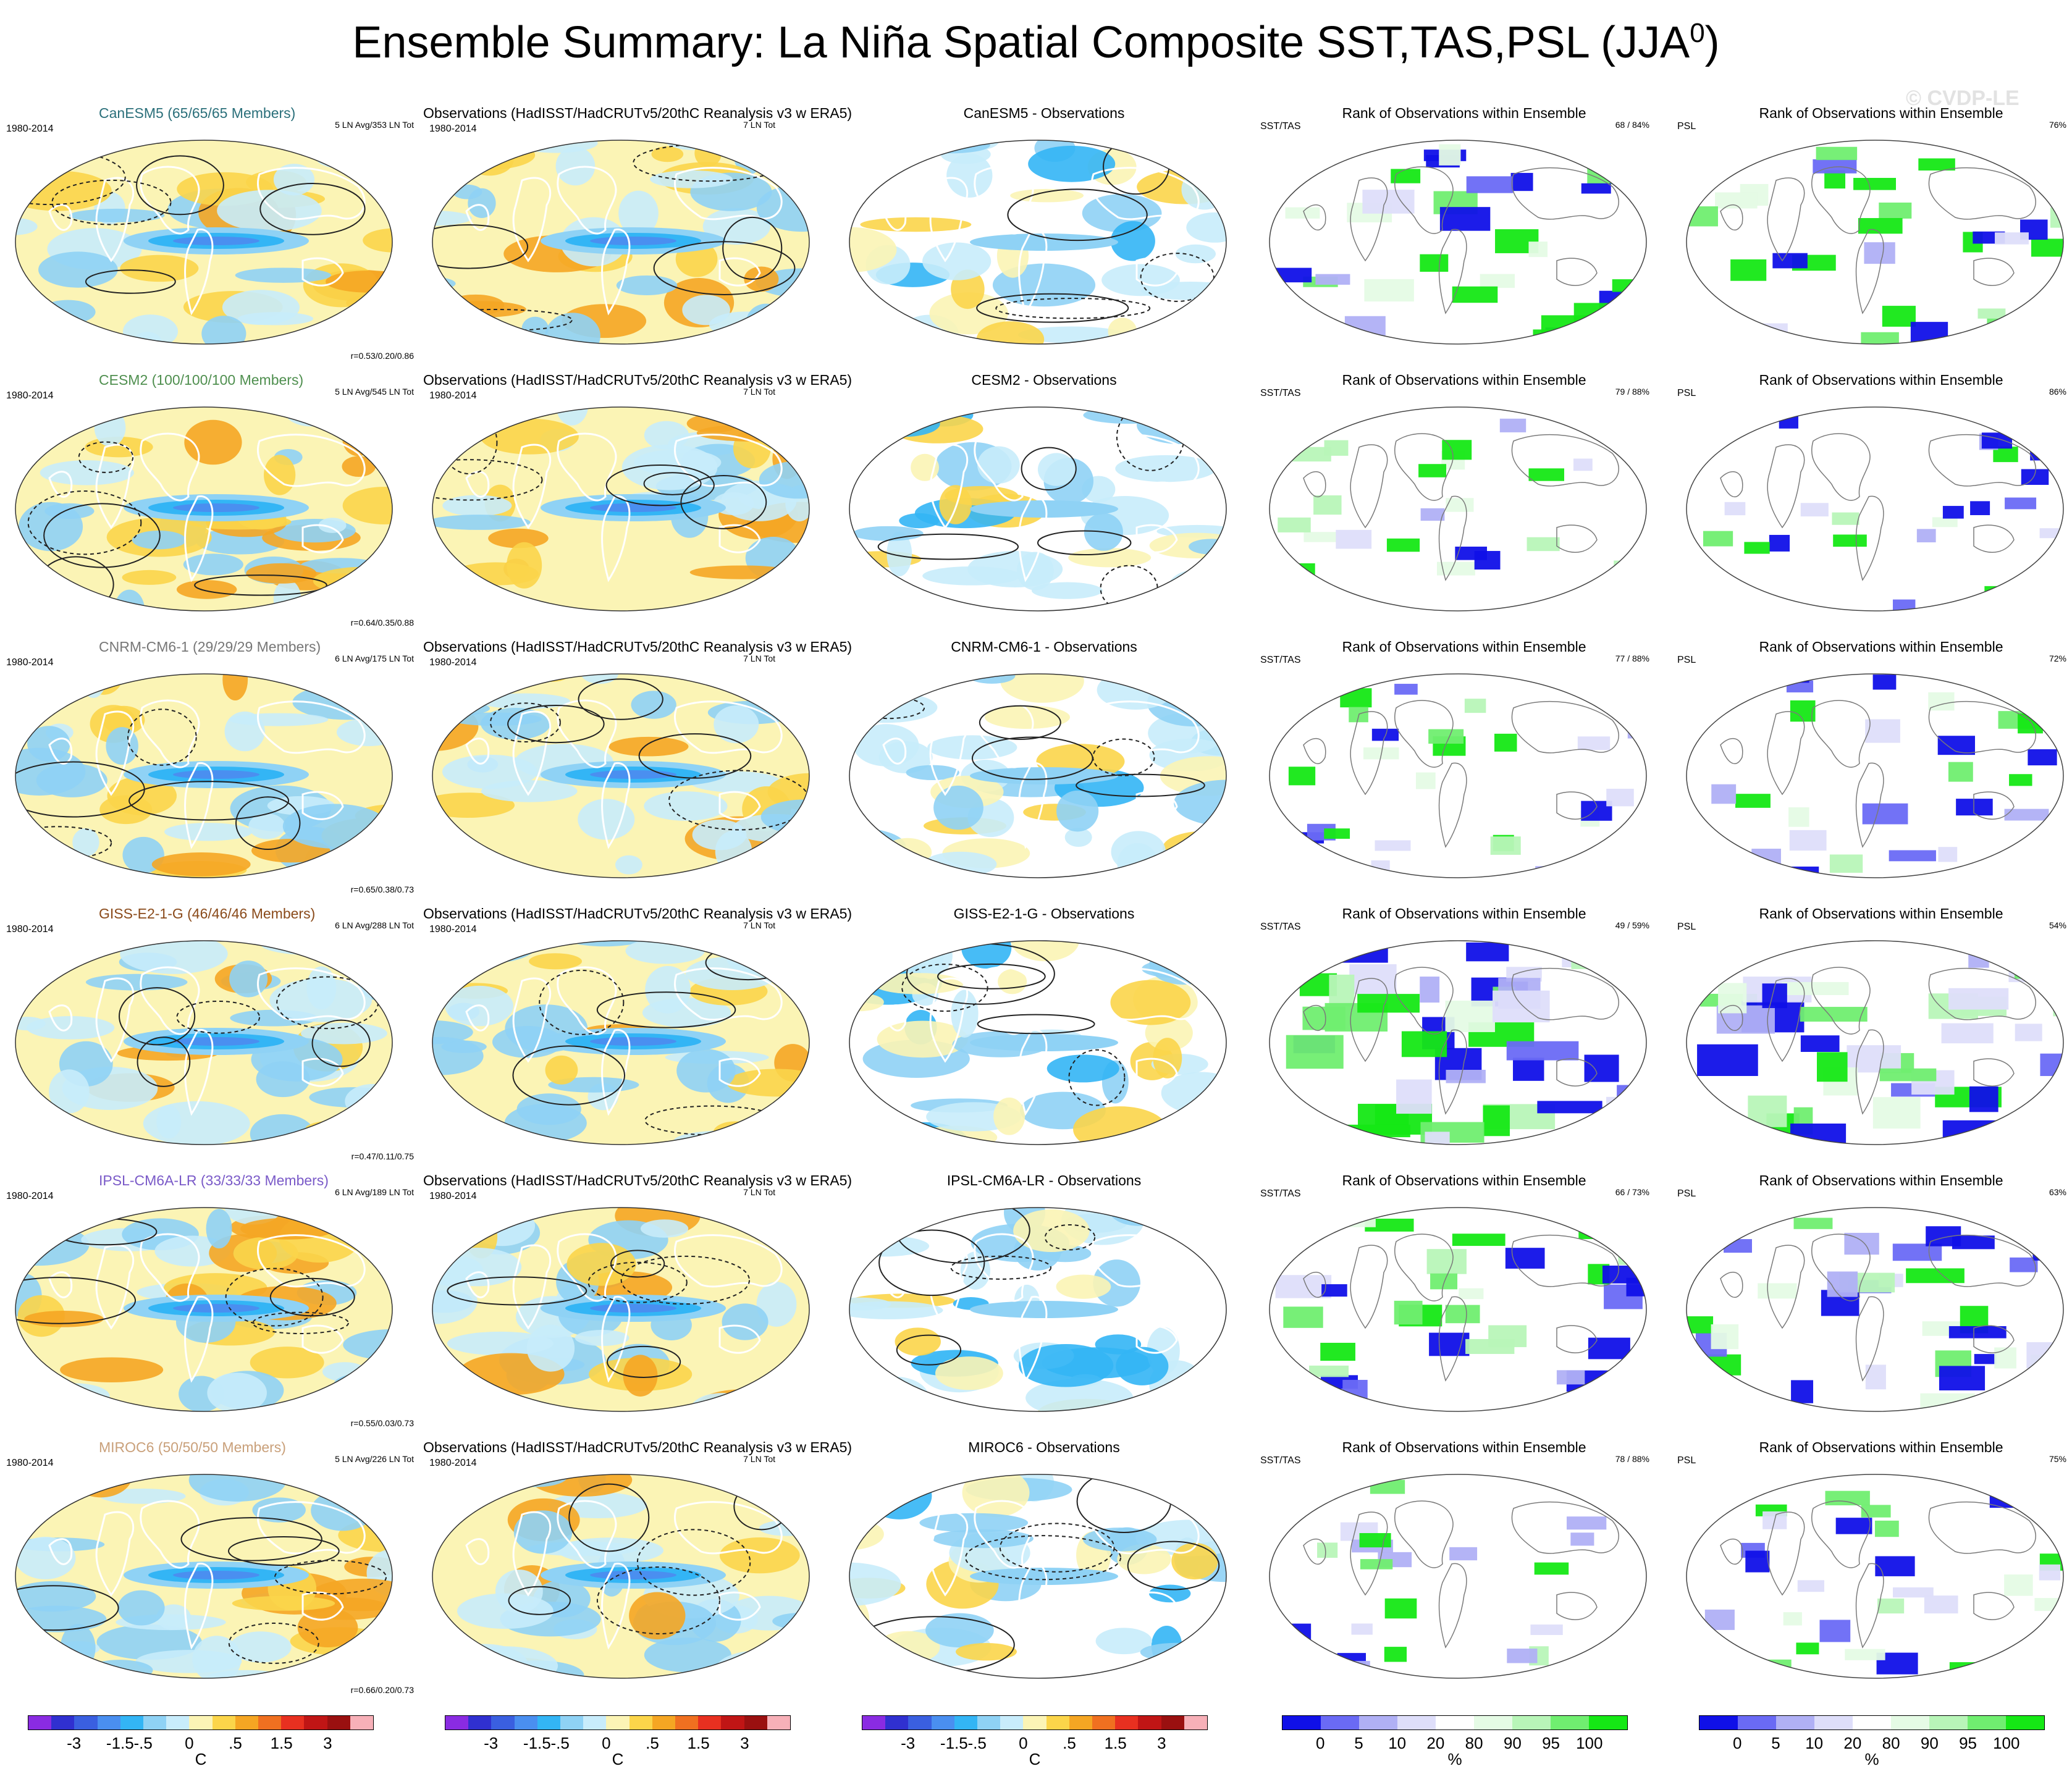  Describe the element at coordinates (75, 1743) in the screenshot. I see `colorbar-tick-label: -3` at that location.